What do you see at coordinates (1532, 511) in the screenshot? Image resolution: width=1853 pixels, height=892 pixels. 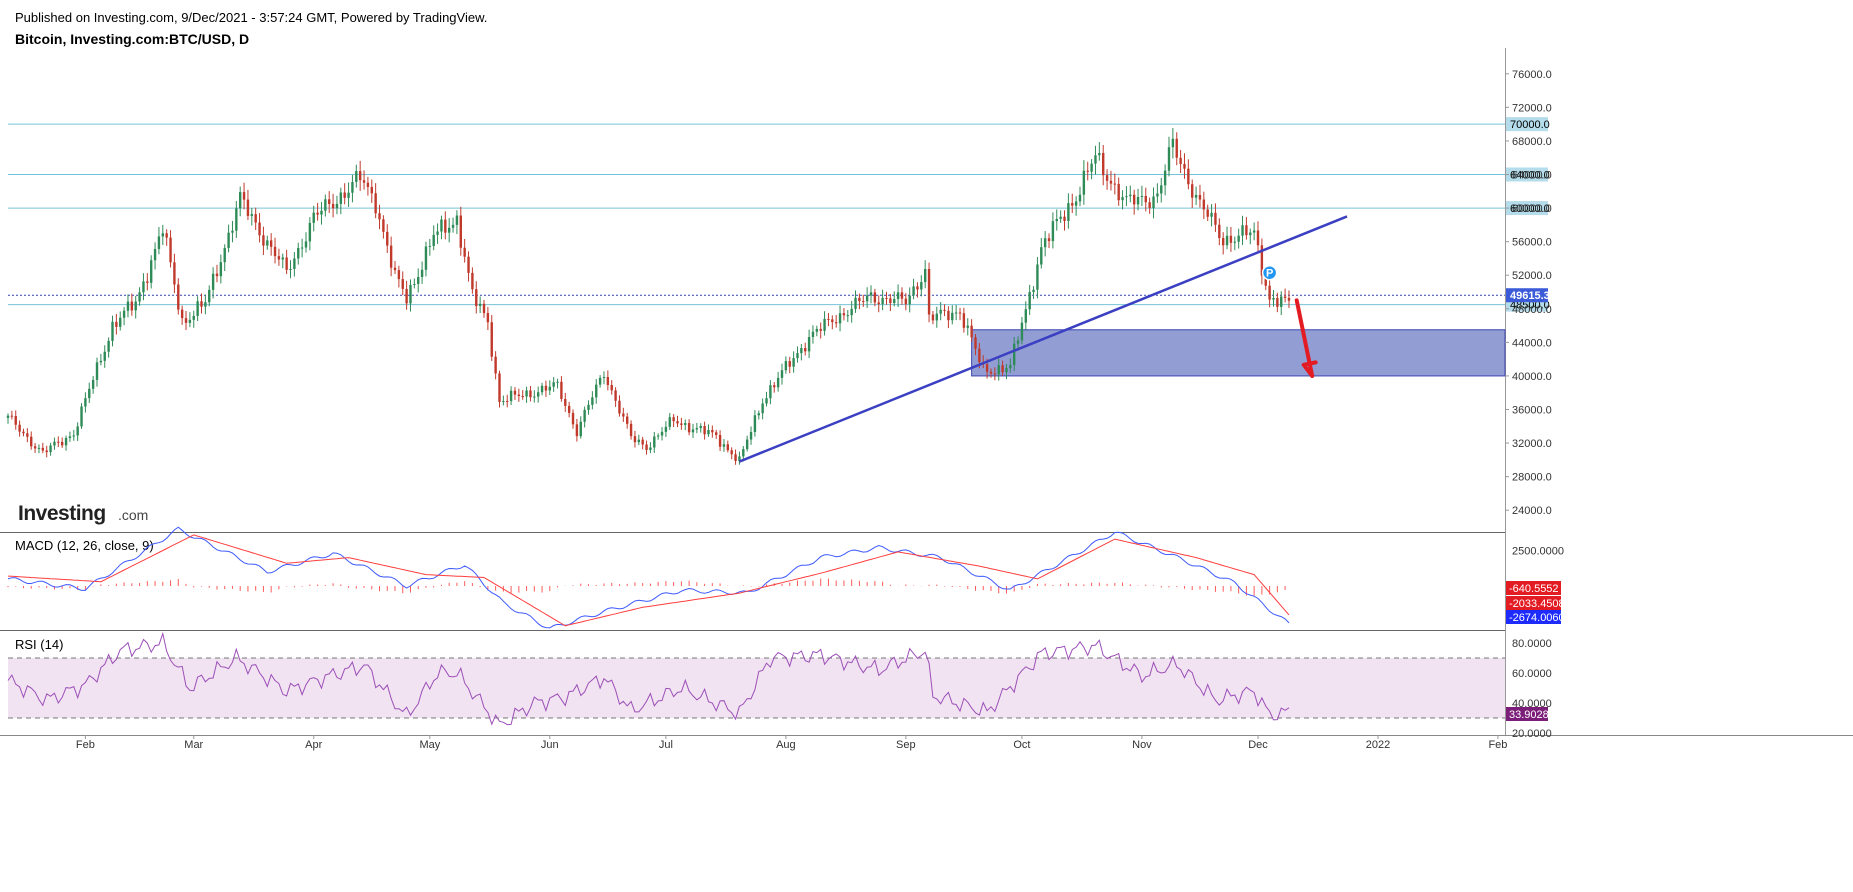 I see `price-axis-tick-label: 24000.0` at bounding box center [1532, 511].